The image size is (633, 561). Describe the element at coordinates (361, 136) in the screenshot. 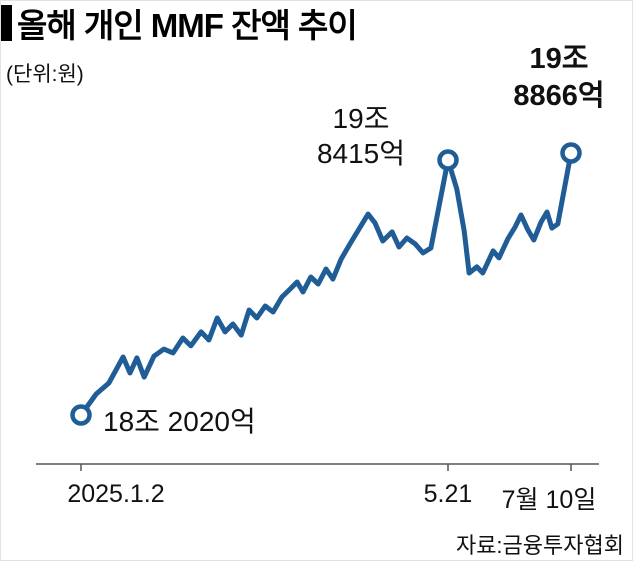

I see `annotation-peak-value: 19조 8415억` at that location.